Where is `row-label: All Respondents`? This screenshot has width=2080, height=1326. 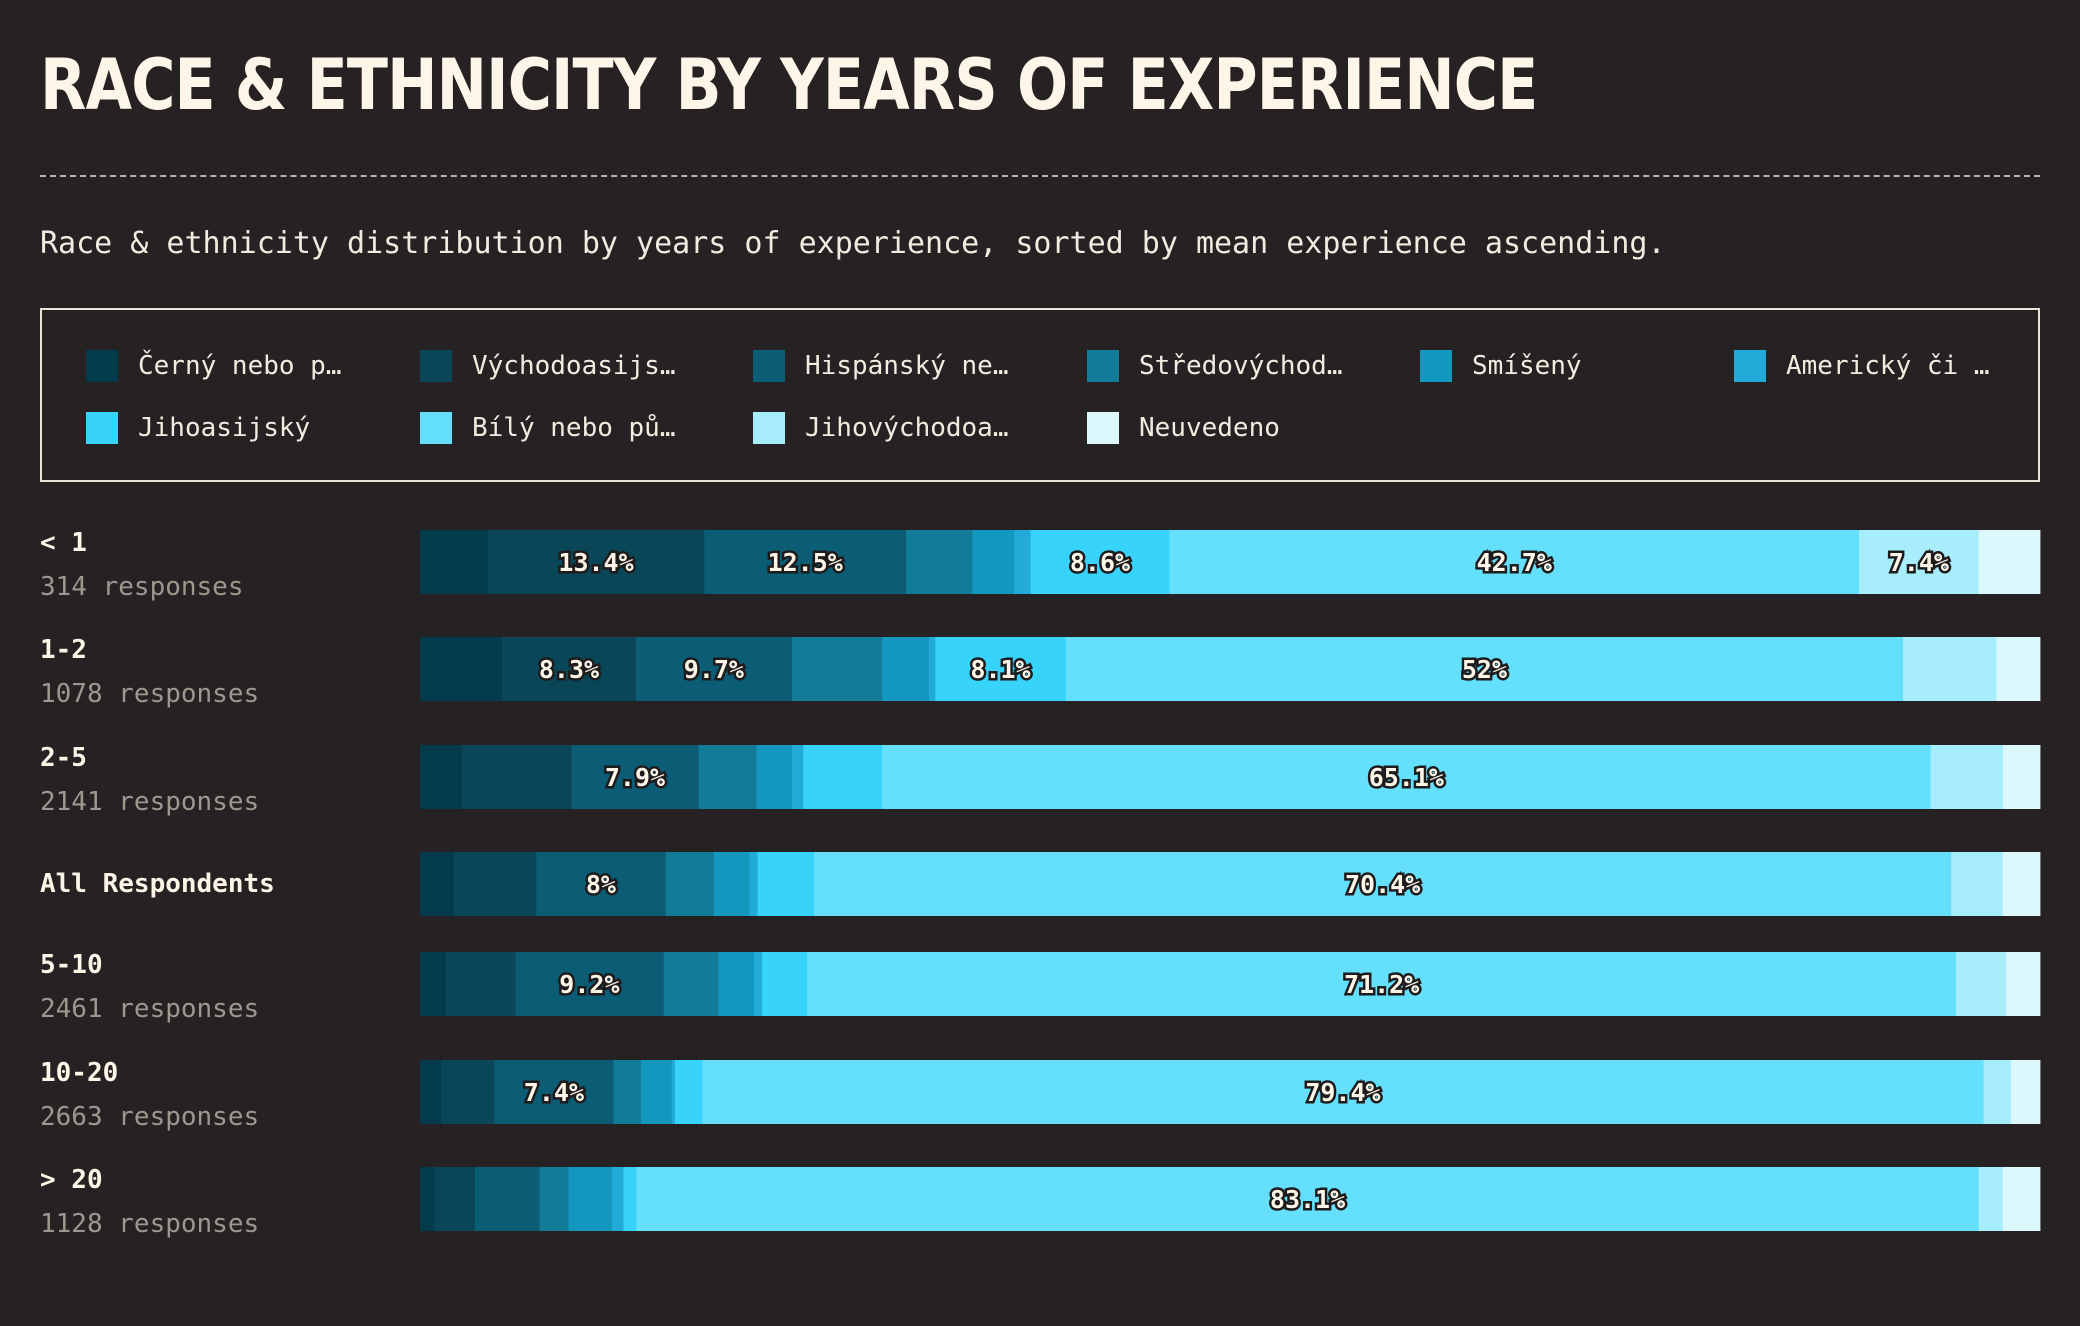
row-label: All Respondents is located at coordinates (157, 884).